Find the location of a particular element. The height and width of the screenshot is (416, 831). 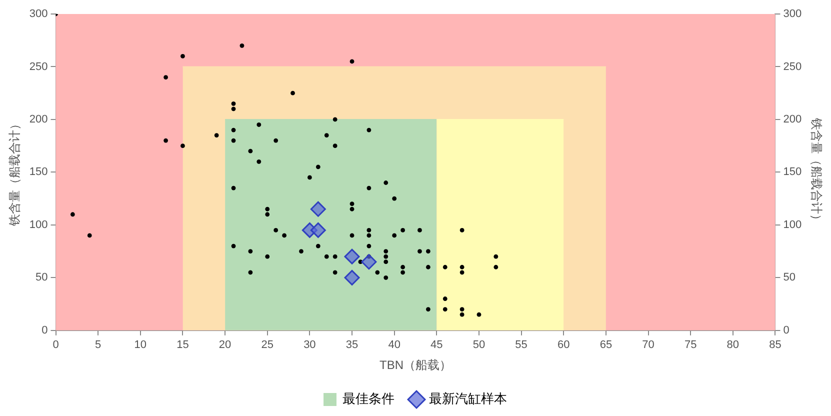

y2-tick-label: 300 is located at coordinates (792, 14).